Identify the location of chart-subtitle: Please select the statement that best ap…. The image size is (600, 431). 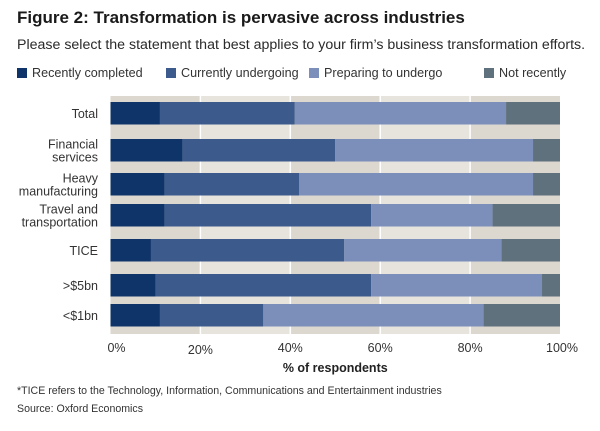
(301, 45).